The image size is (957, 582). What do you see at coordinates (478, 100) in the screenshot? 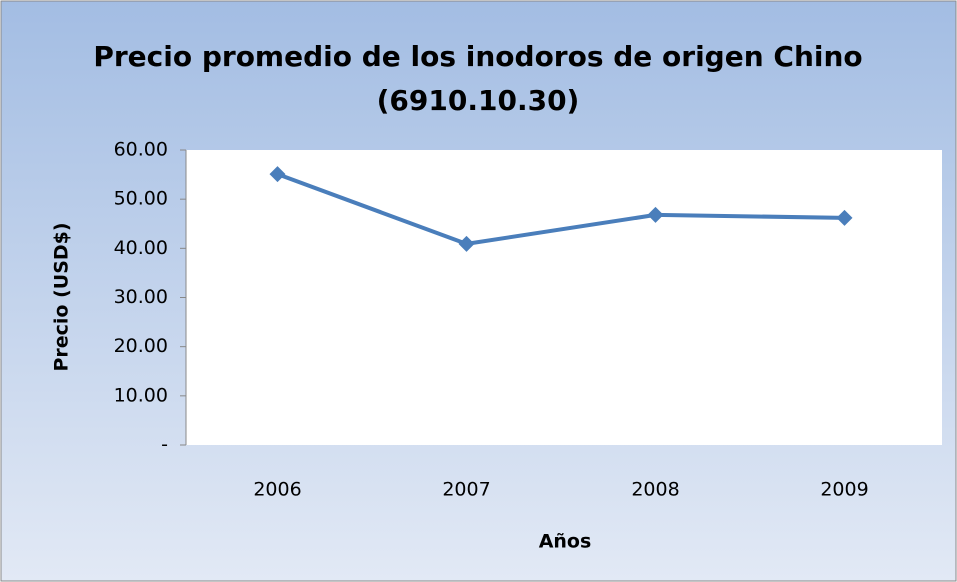
I see `chart-title: (6910.10.30)` at bounding box center [478, 100].